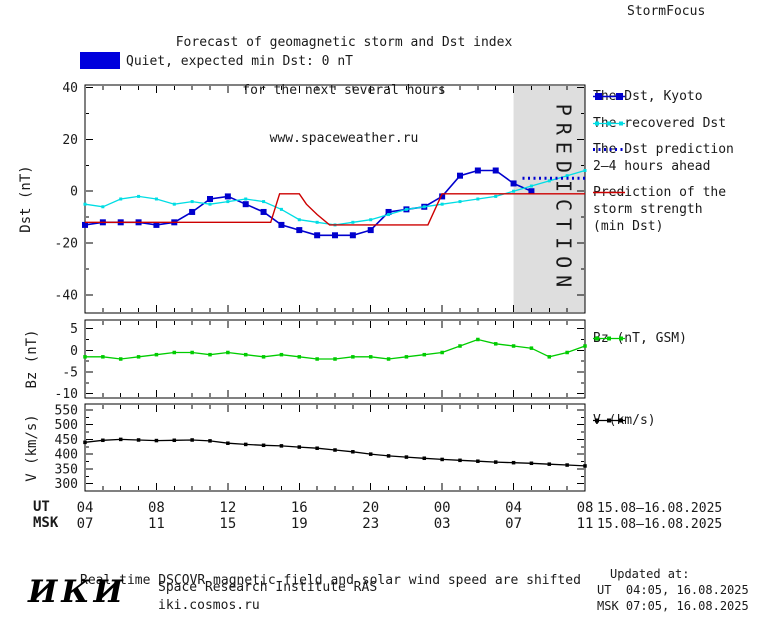  I want to click on msk-tick-label: 11, so click(156, 524).